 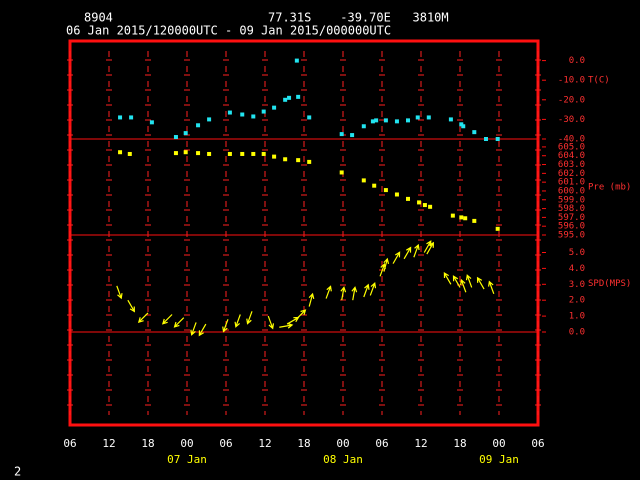 What do you see at coordinates (571, 209) in the screenshot?
I see `y-tick-label: 598.0` at bounding box center [571, 209].